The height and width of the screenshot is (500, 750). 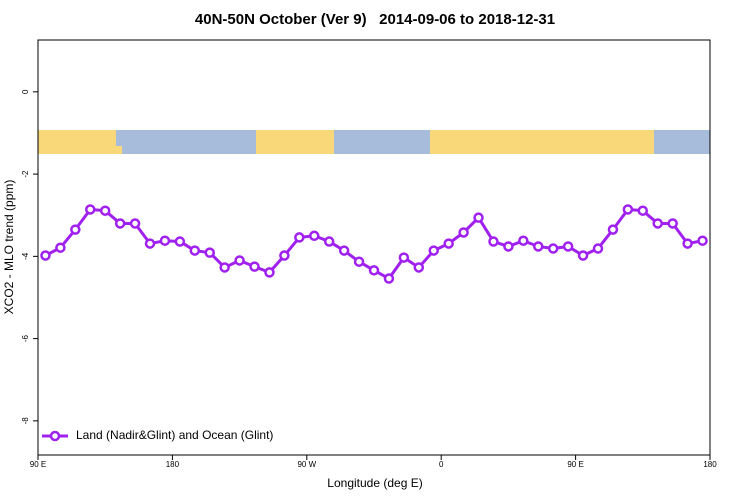 I want to click on legend-marker, so click(x=55, y=436).